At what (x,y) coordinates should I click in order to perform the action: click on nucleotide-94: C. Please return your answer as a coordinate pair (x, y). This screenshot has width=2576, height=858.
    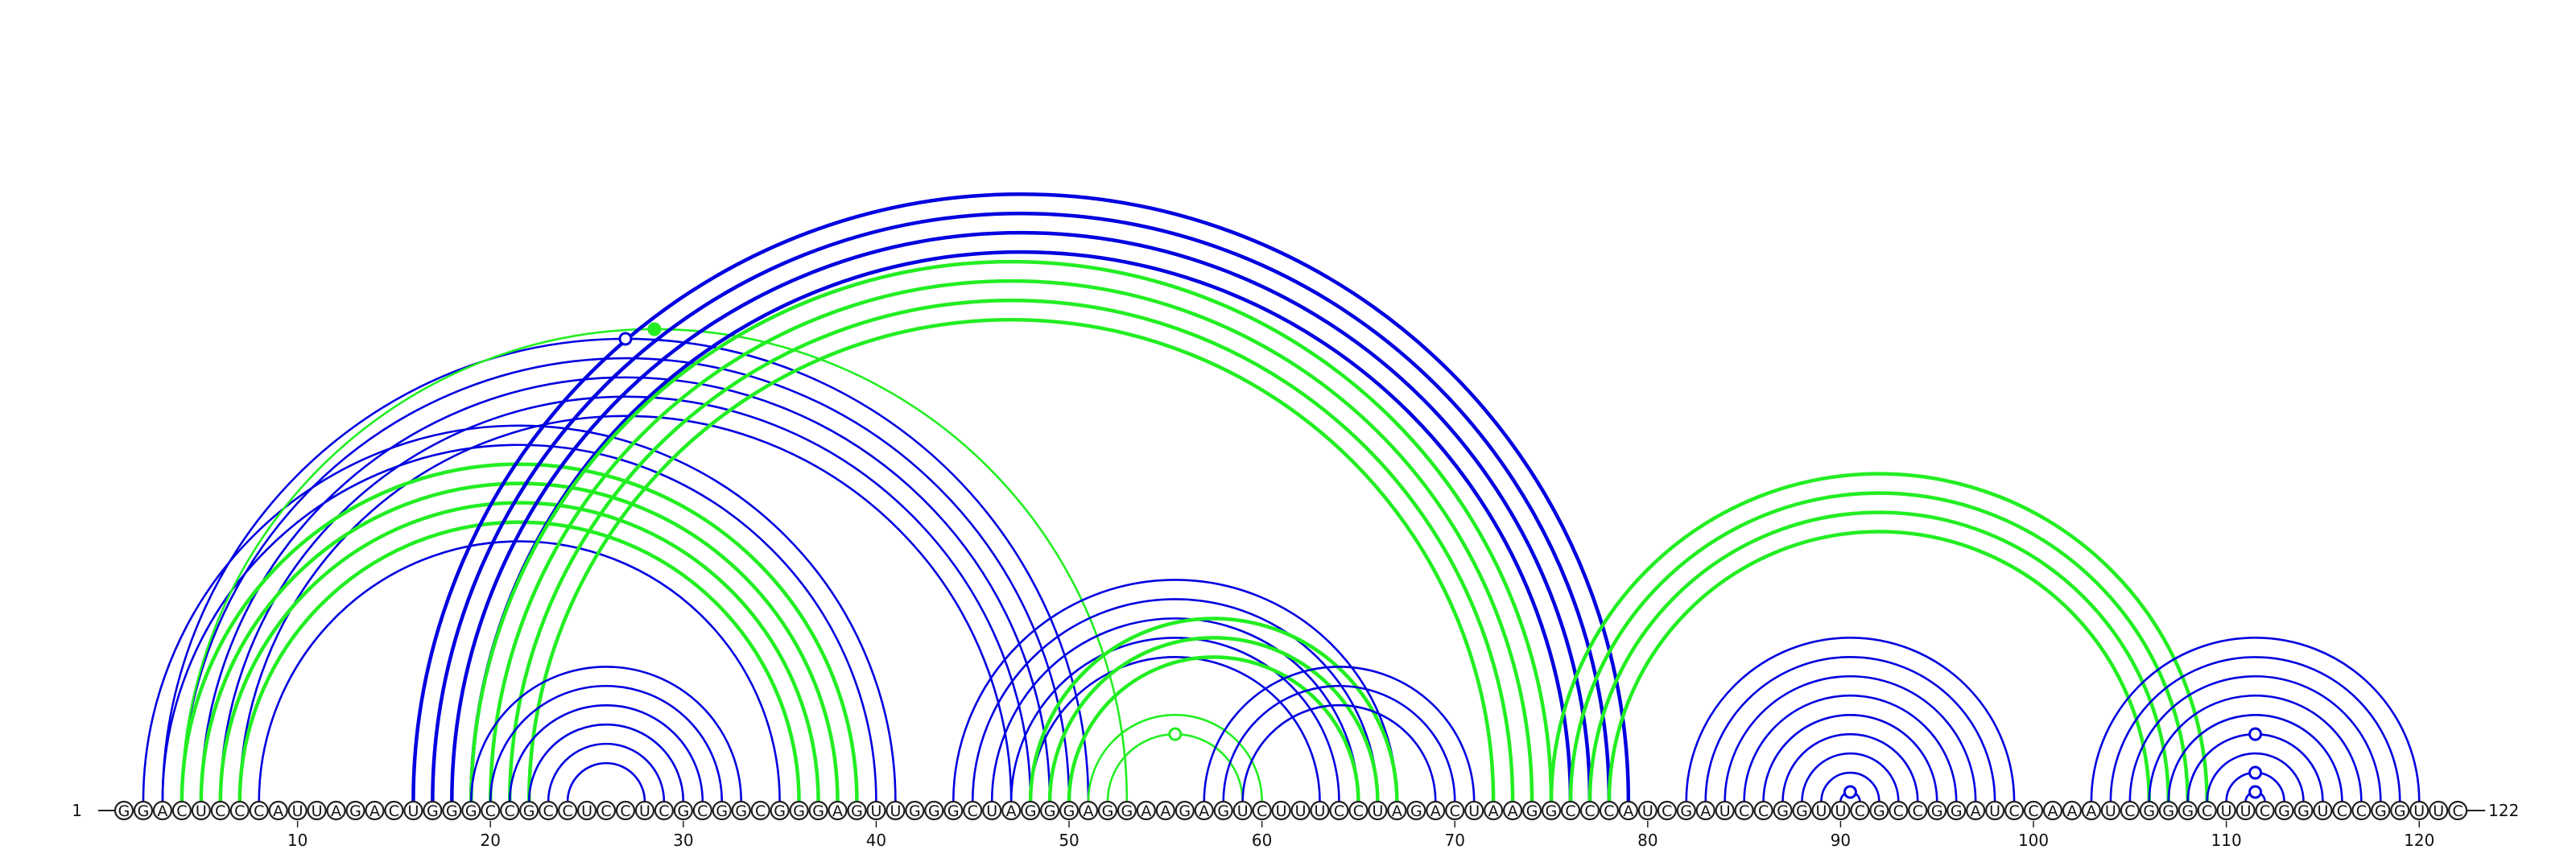
    Looking at the image, I should click on (1918, 811).